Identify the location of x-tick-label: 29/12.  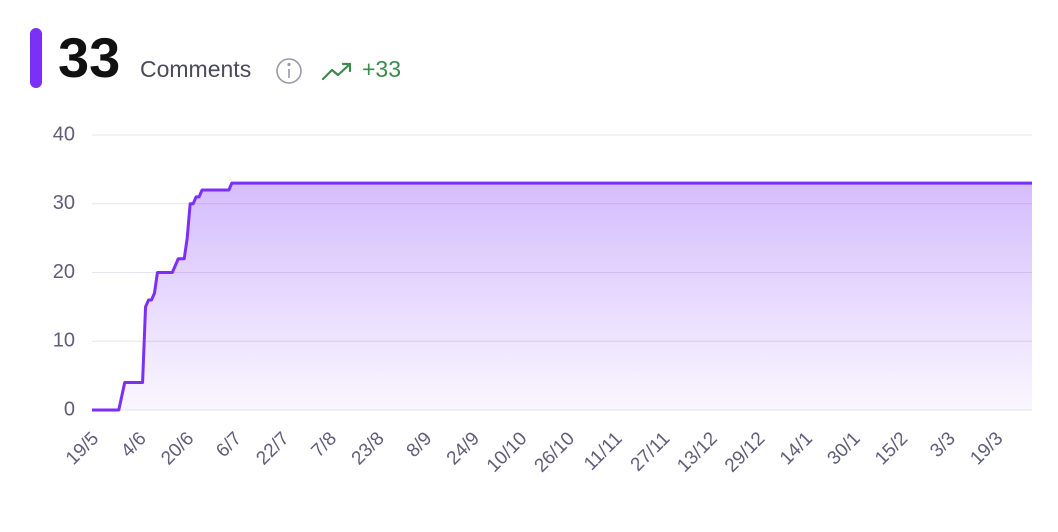
(745, 452).